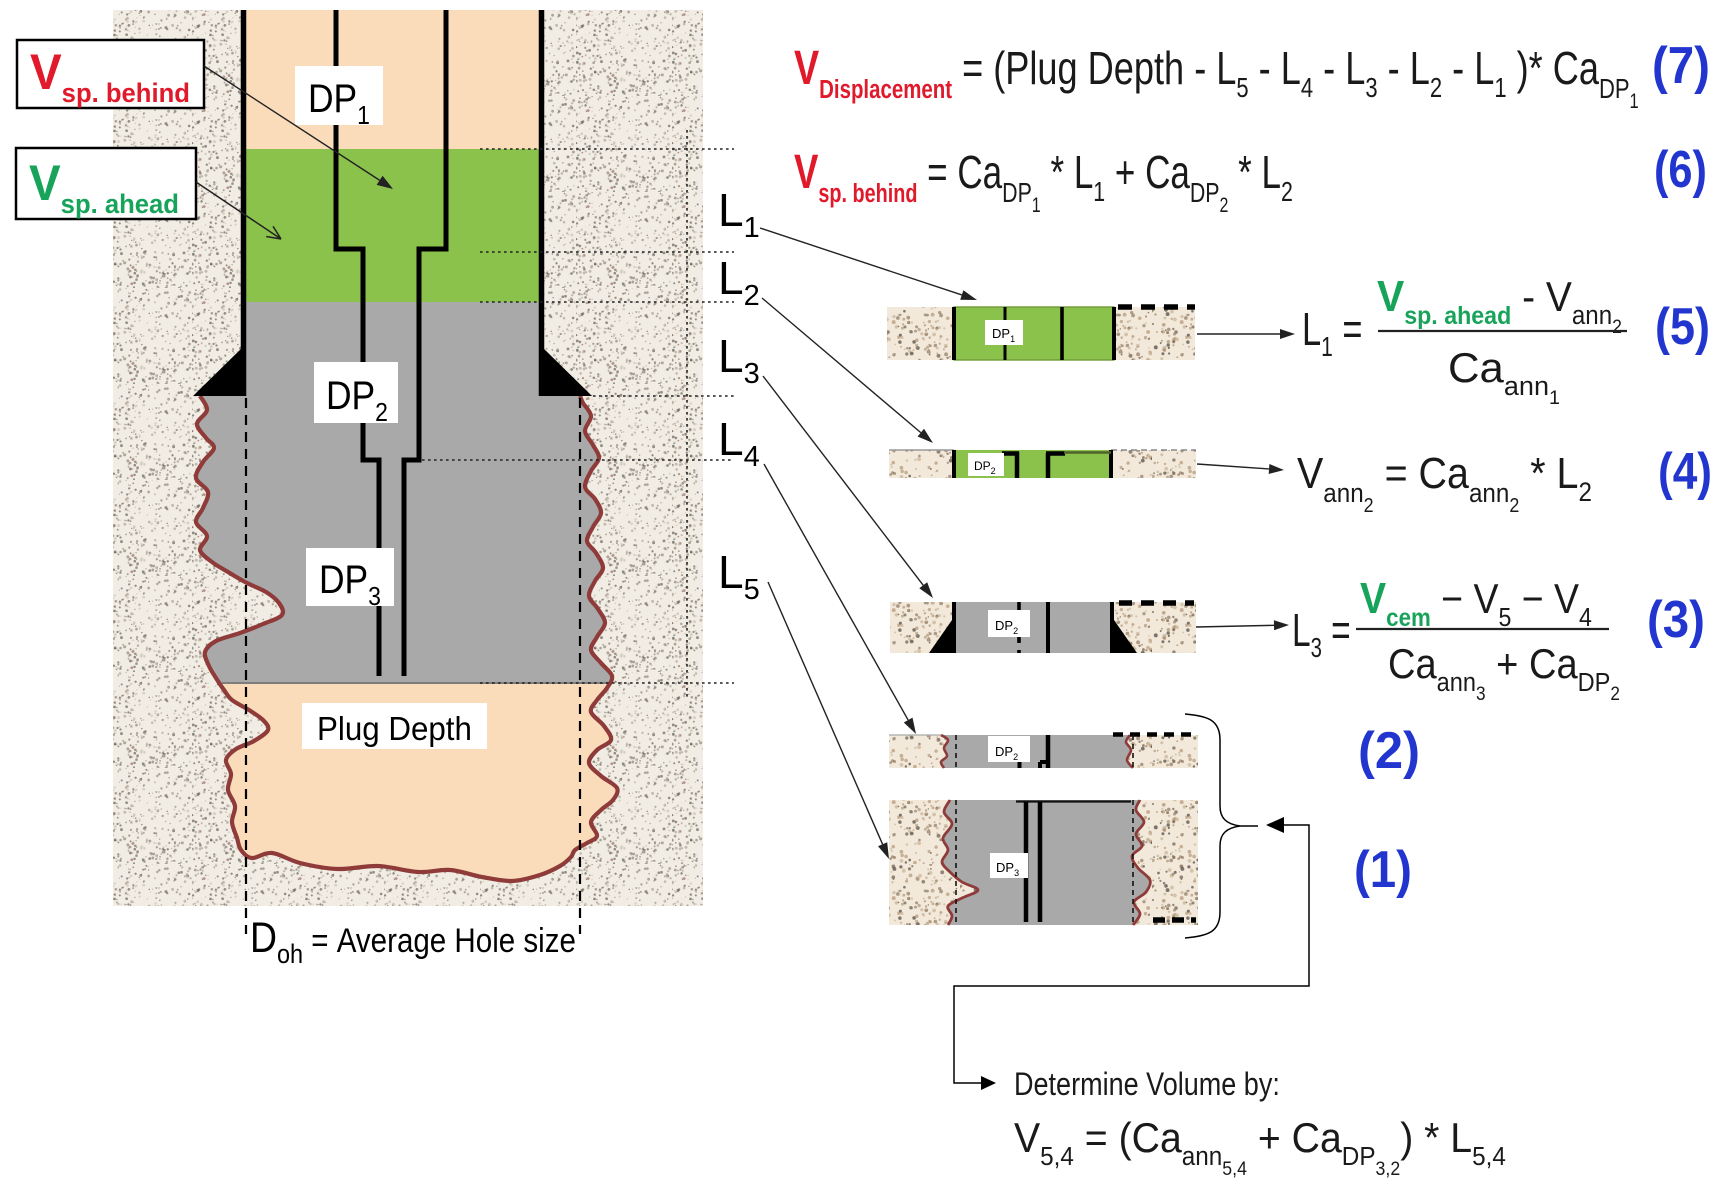 Image resolution: width=1722 pixels, height=1197 pixels. I want to click on svg-text: (5), so click(1682, 327).